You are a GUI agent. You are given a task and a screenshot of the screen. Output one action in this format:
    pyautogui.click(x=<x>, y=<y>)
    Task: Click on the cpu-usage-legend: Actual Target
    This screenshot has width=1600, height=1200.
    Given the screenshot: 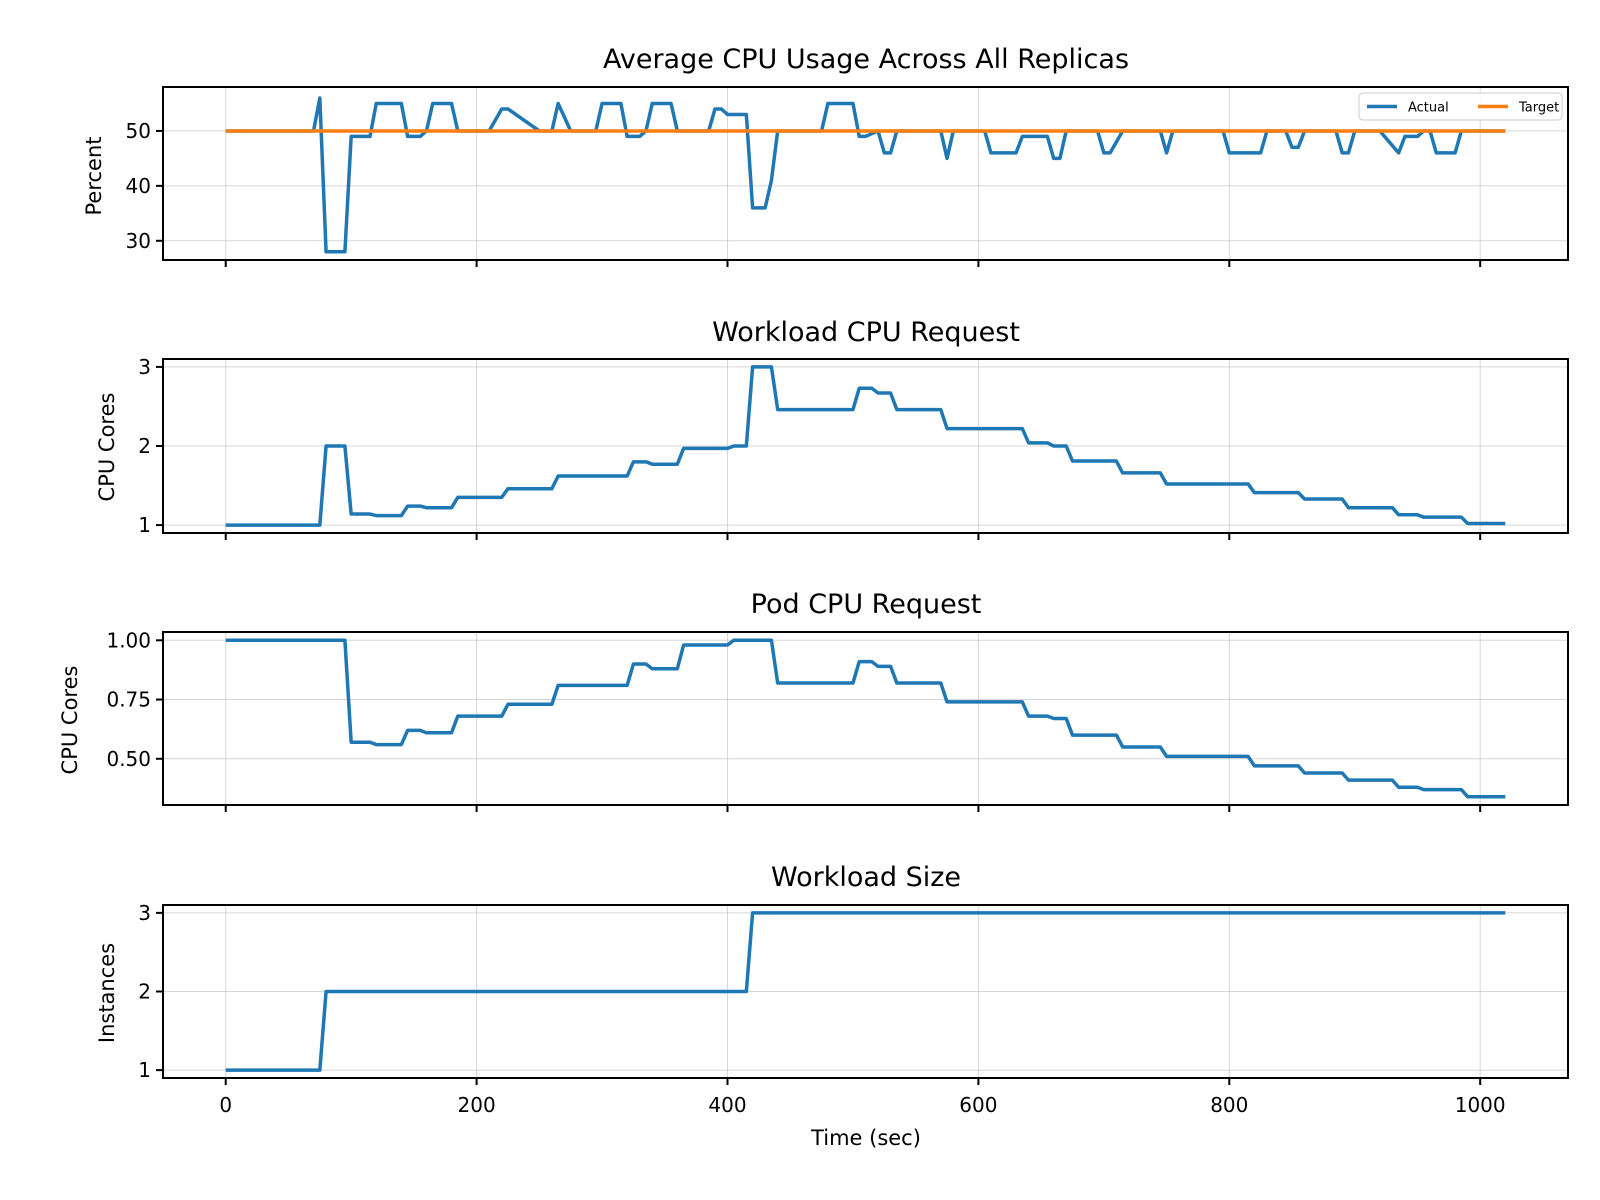 What is the action you would take?
    pyautogui.click(x=1460, y=106)
    